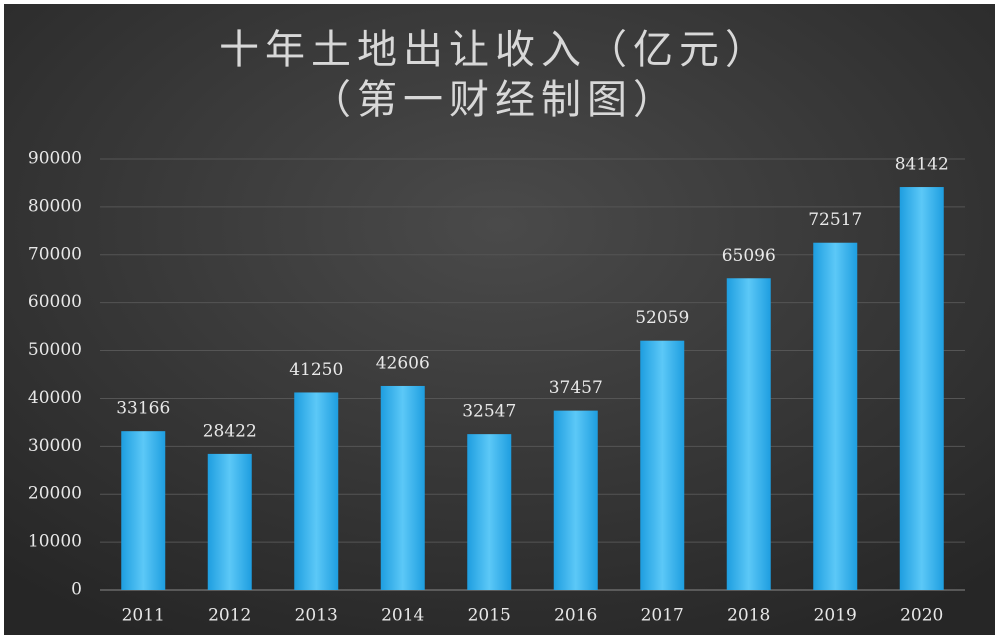 This screenshot has height=639, width=999. Describe the element at coordinates (316, 370) in the screenshot. I see `data-label: 41250` at that location.